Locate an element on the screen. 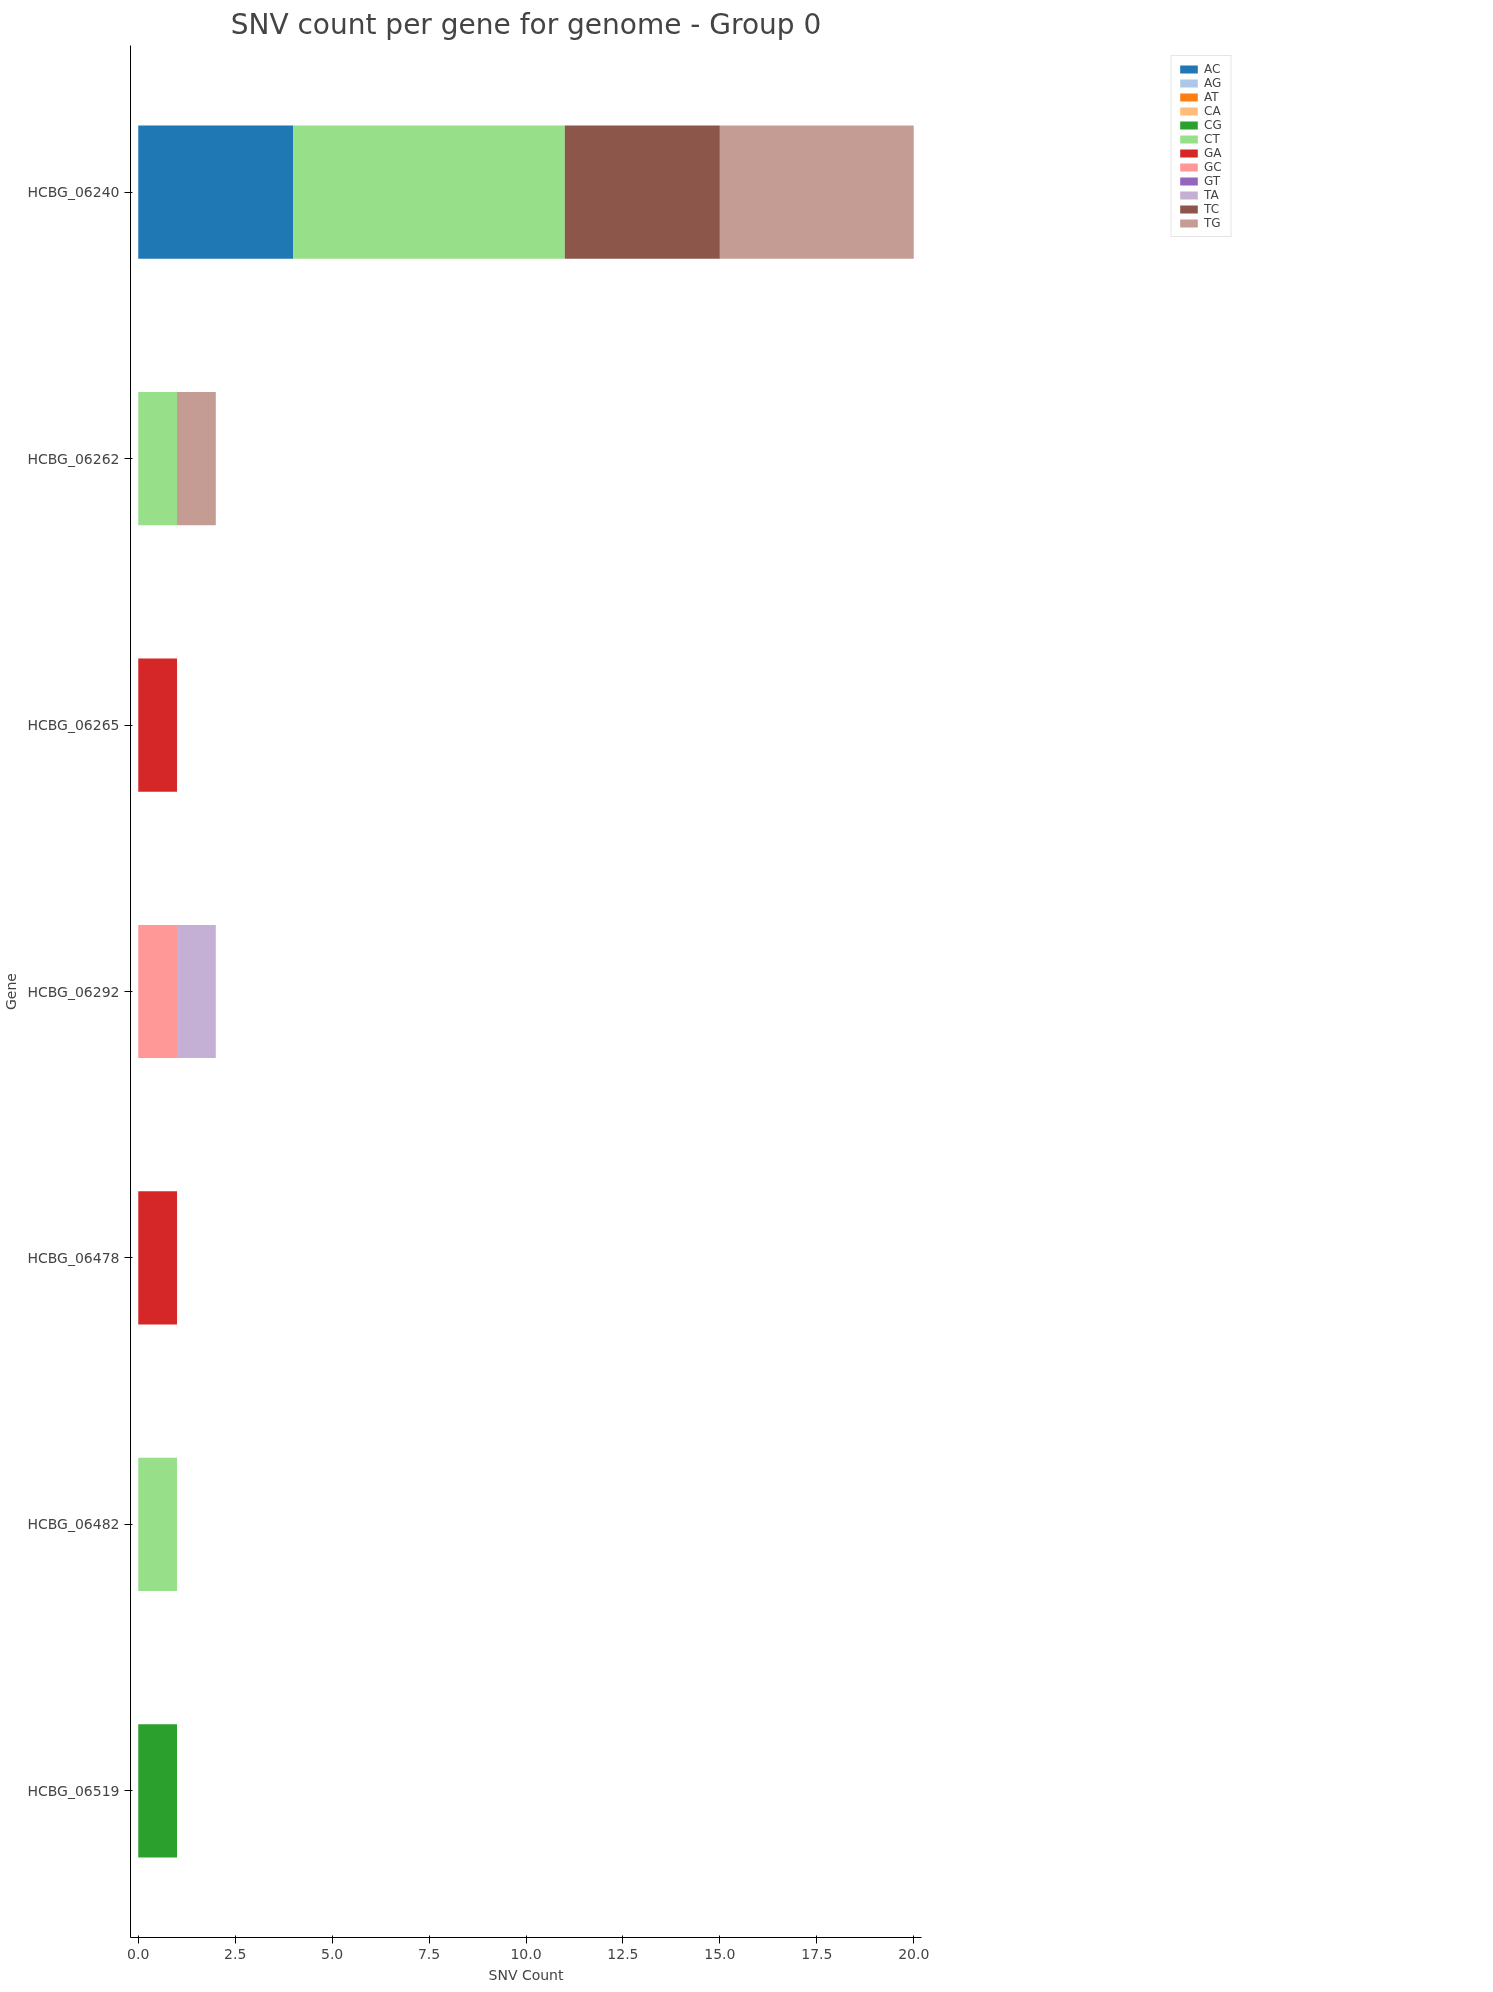  legend-label: CT is located at coordinates (1212, 139).